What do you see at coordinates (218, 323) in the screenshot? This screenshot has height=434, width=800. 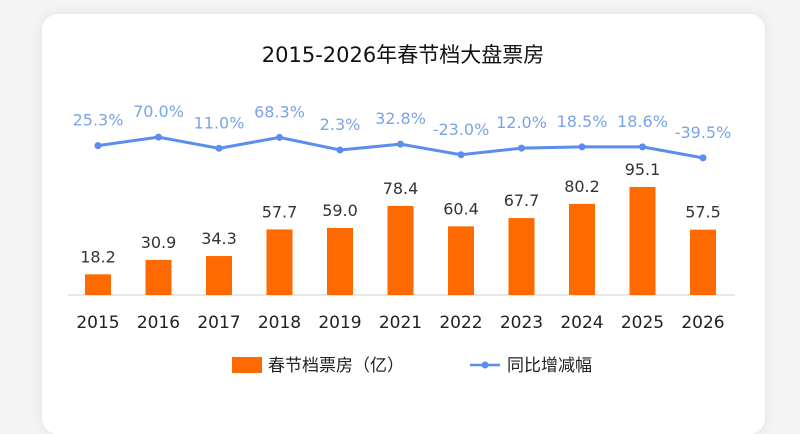 I see `x-tick-label: 2017` at bounding box center [218, 323].